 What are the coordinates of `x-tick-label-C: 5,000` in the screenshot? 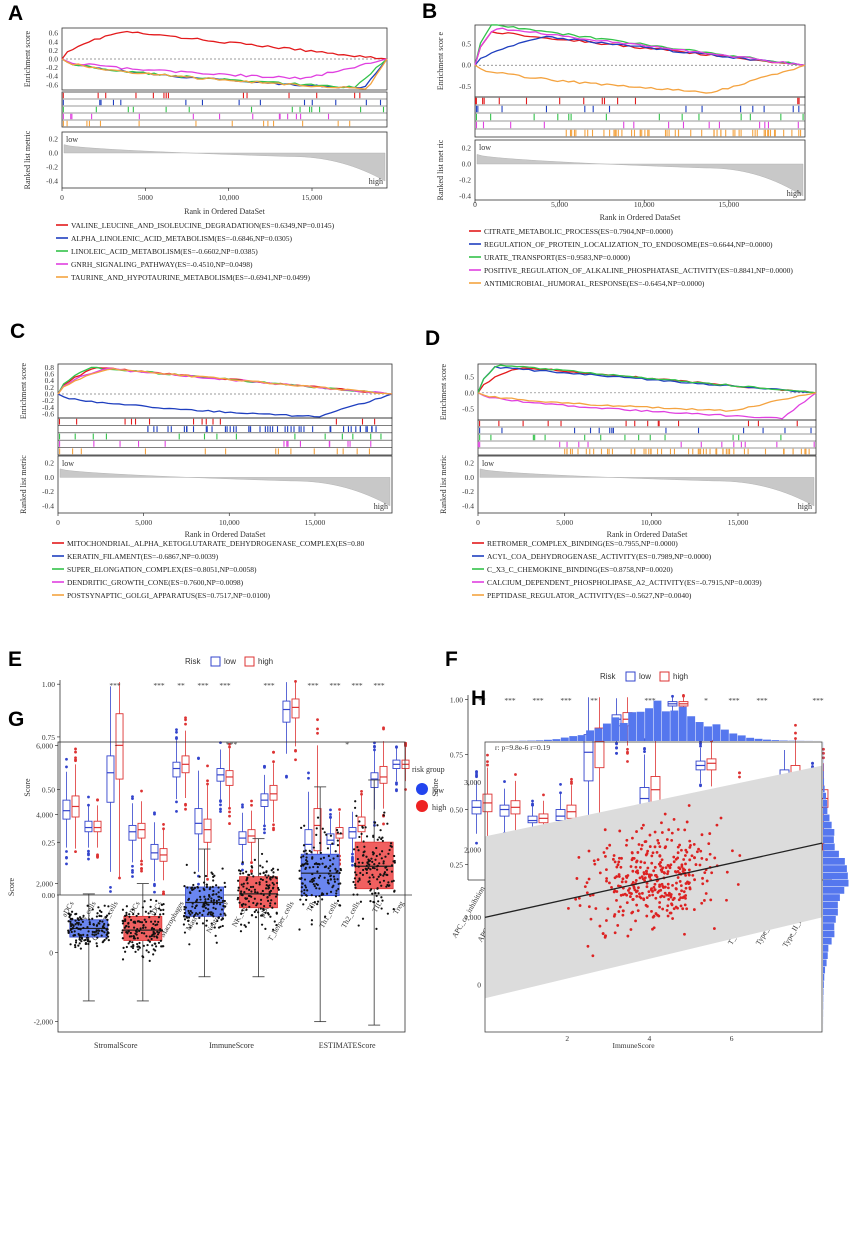 It's located at (143, 522).